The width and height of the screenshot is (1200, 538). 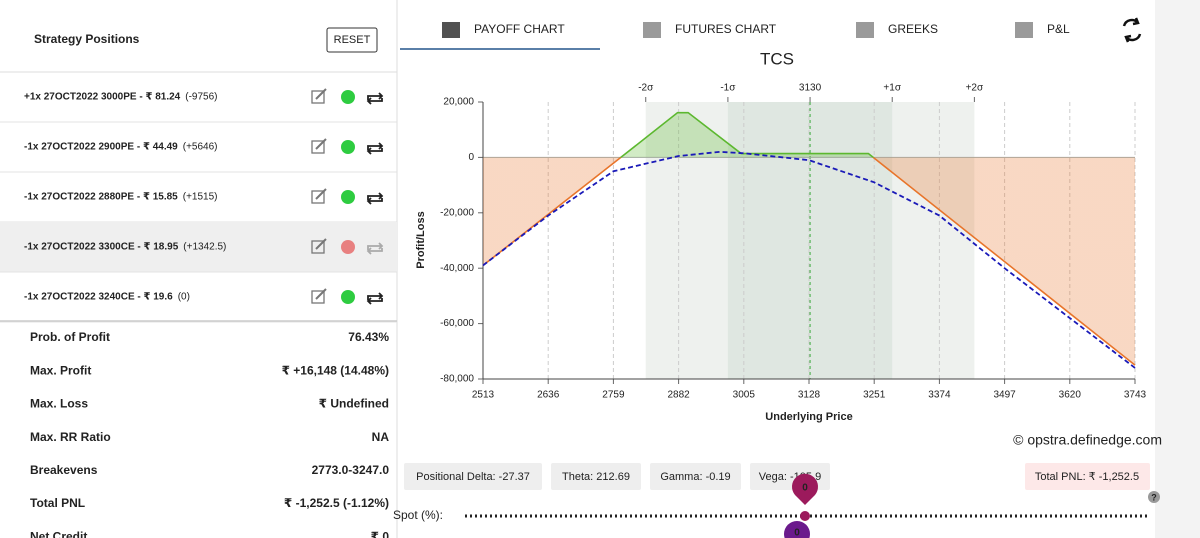 What do you see at coordinates (483, 395) in the screenshot?
I see `x-tick-label: 2513` at bounding box center [483, 395].